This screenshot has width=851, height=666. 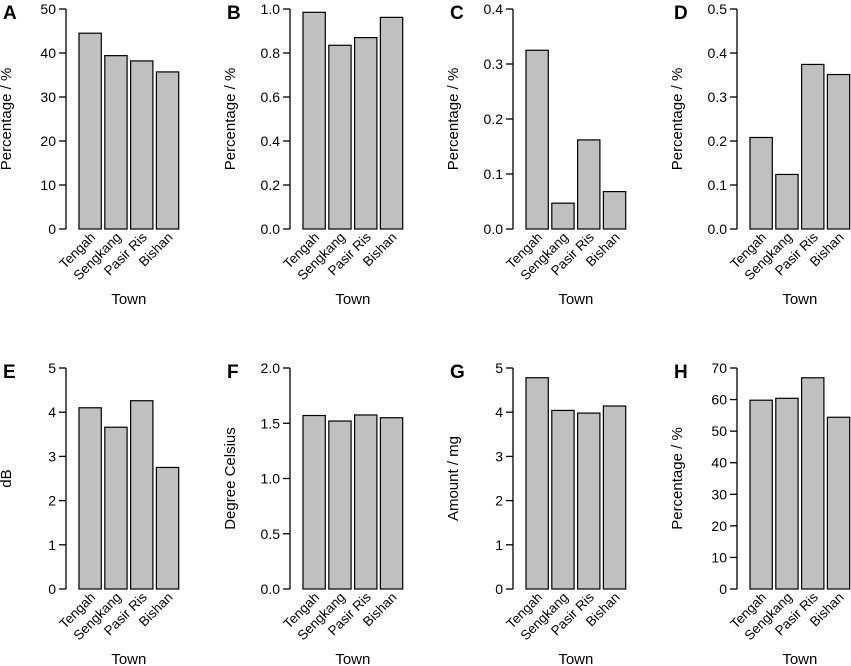 I want to click on y-tick-label: 0.6, so click(x=271, y=97).